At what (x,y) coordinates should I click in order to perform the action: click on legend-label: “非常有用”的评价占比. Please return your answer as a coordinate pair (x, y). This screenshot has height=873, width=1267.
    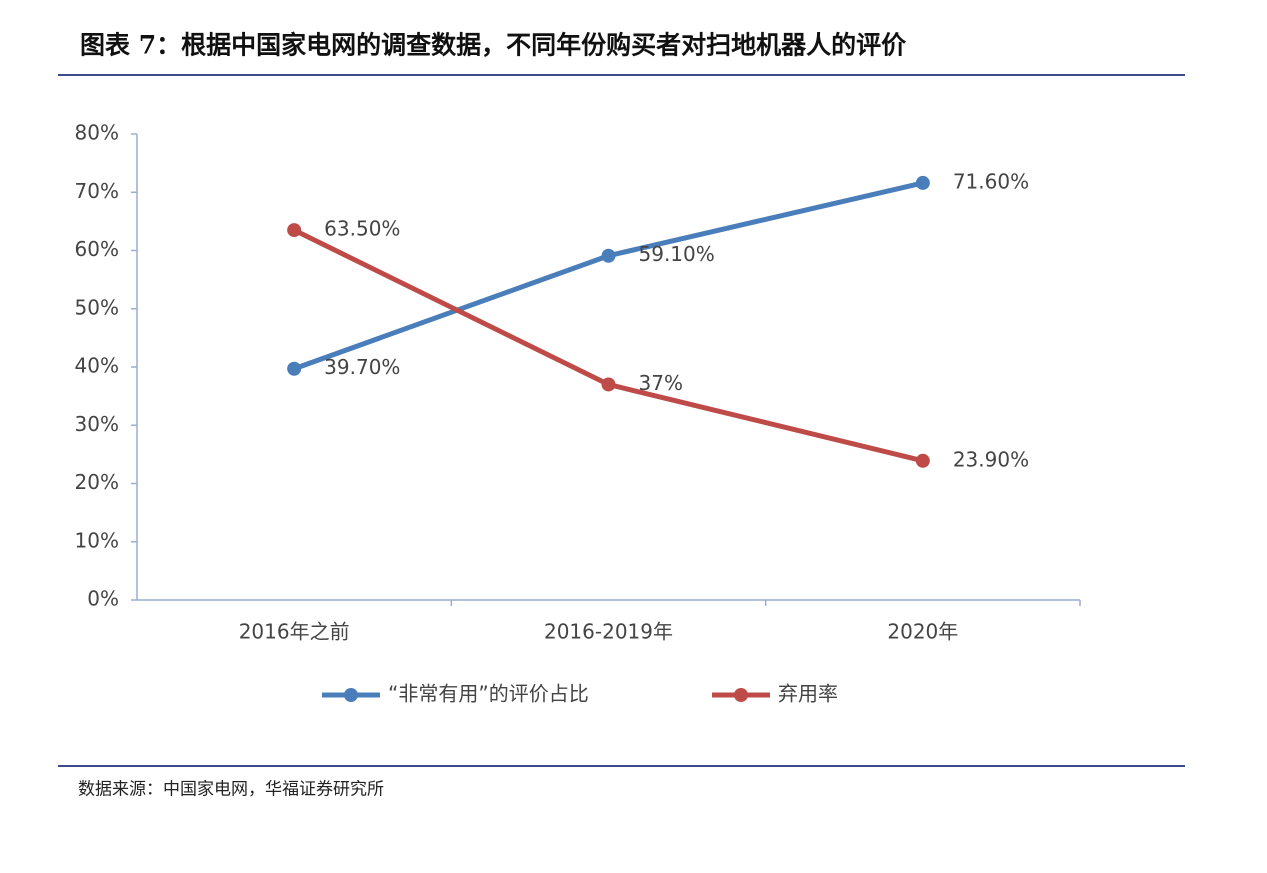
    Looking at the image, I should click on (488, 694).